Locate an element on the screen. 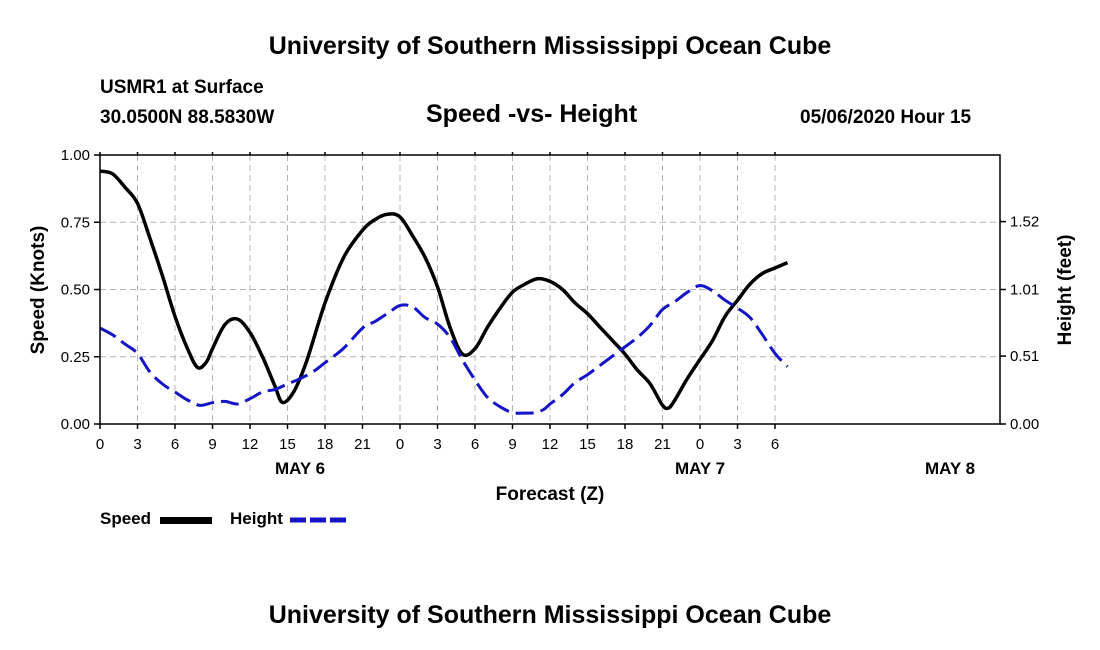 The width and height of the screenshot is (1100, 650). y-right-tick-label: 0.51 is located at coordinates (1024, 356).